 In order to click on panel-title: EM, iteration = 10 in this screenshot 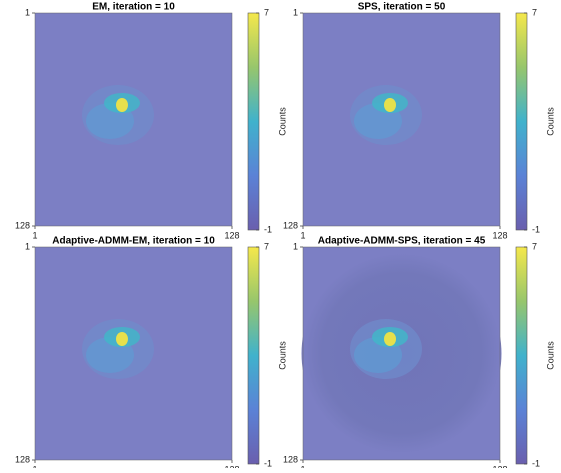, I will do `click(133, 7)`.